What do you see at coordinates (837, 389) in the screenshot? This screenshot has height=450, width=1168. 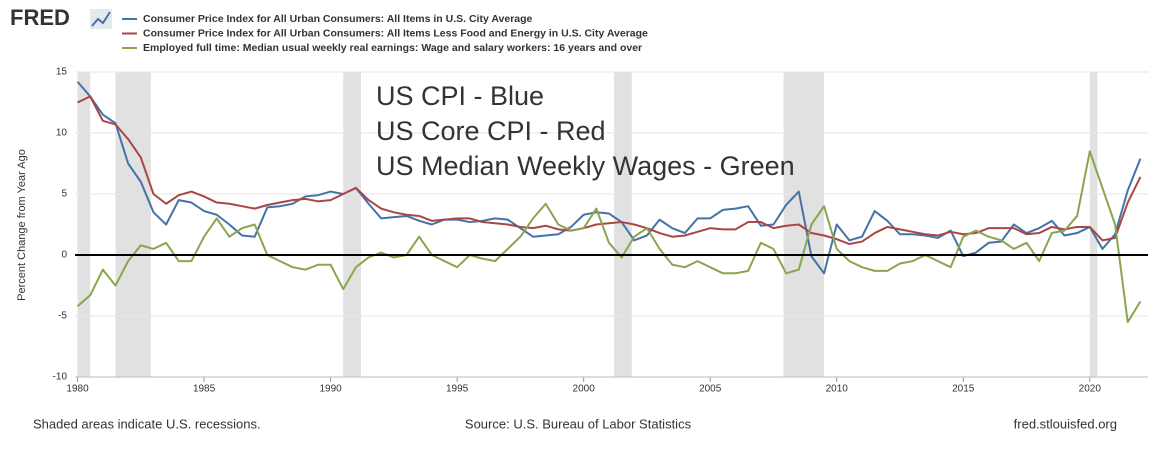 I see `x-tick-label: 2010` at bounding box center [837, 389].